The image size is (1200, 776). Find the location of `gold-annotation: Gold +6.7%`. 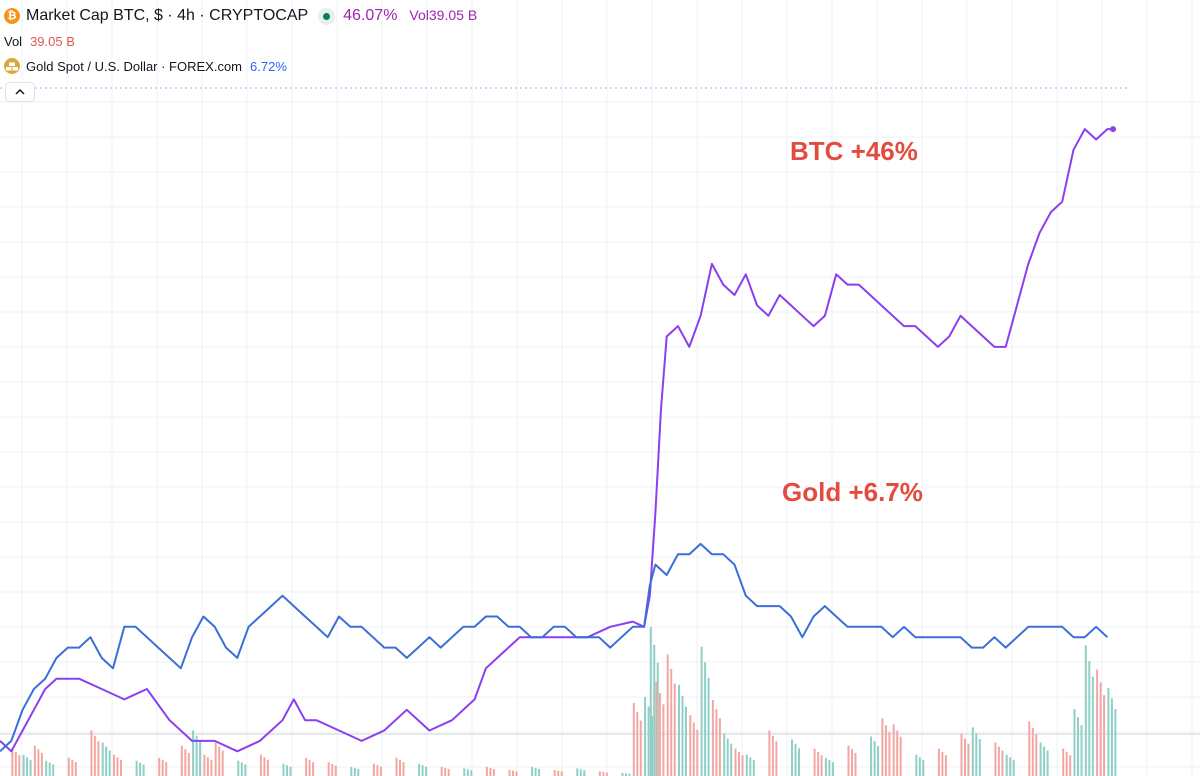

gold-annotation: Gold +6.7% is located at coordinates (852, 492).